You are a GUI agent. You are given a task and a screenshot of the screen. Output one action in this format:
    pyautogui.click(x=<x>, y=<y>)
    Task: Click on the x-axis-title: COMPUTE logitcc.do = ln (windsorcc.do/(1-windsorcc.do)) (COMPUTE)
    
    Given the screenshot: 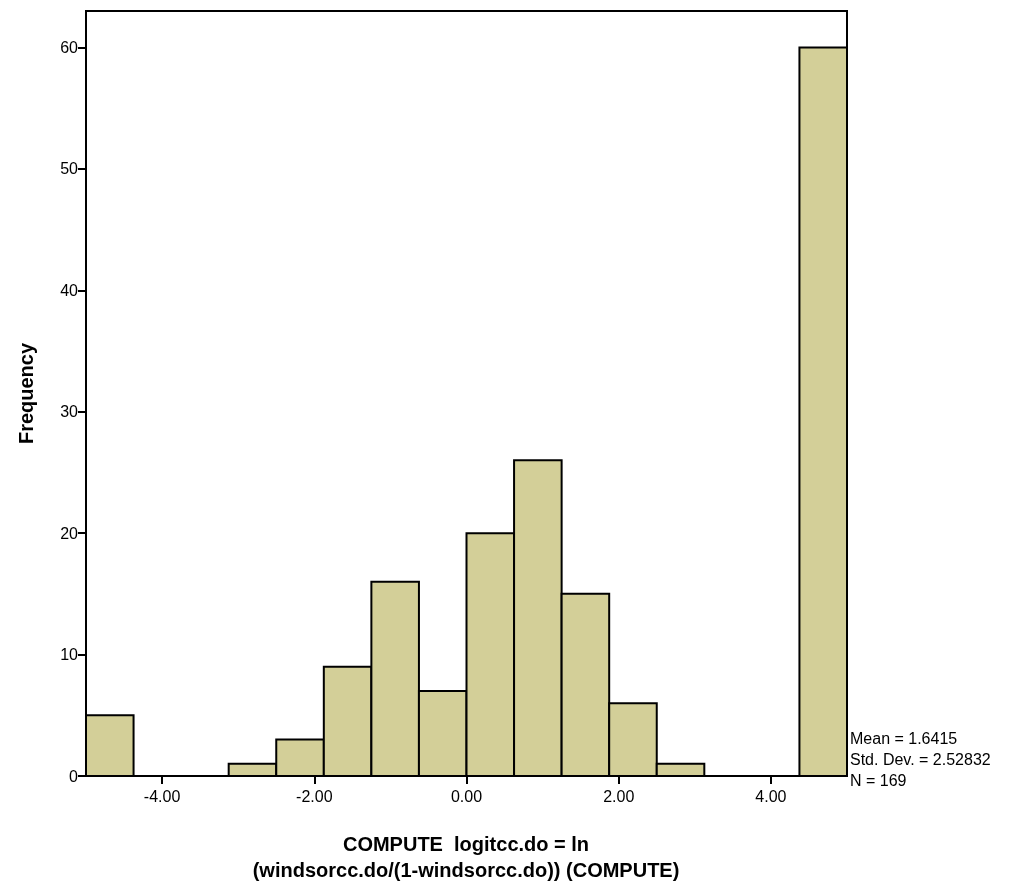 What is the action you would take?
    pyautogui.click(x=466, y=857)
    